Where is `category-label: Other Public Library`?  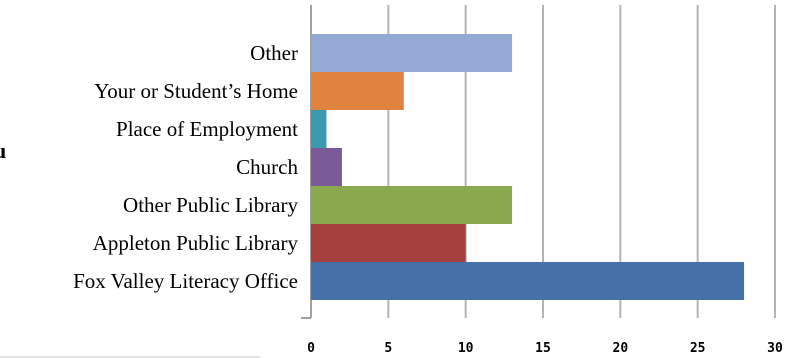
category-label: Other Public Library is located at coordinates (210, 205).